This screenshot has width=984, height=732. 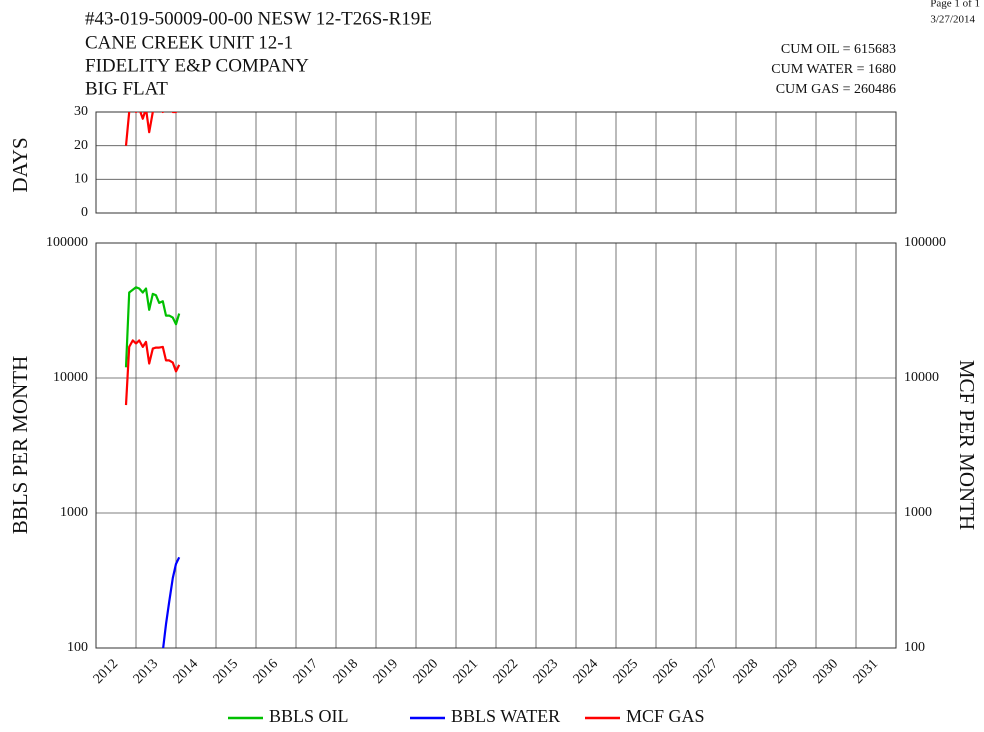 I want to click on page-number: Page 1 of 1, so click(x=955, y=5).